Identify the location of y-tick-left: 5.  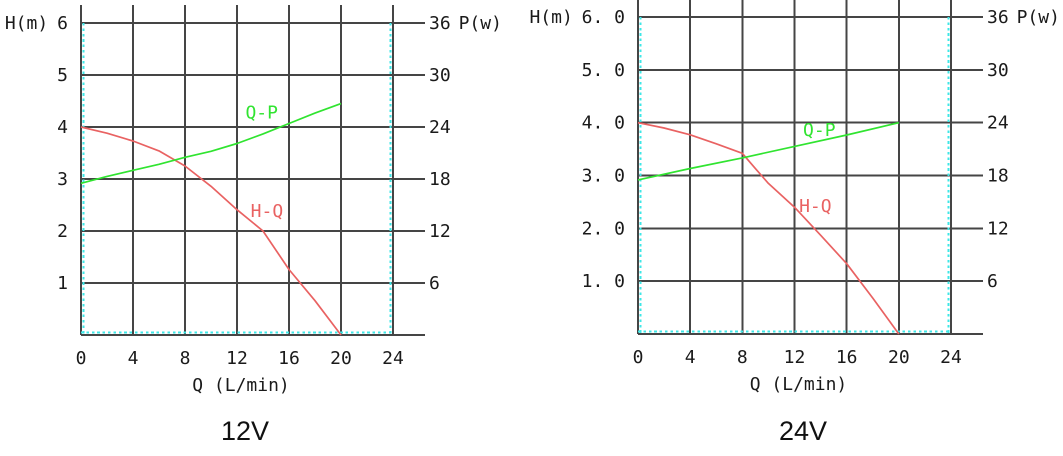
(62, 75).